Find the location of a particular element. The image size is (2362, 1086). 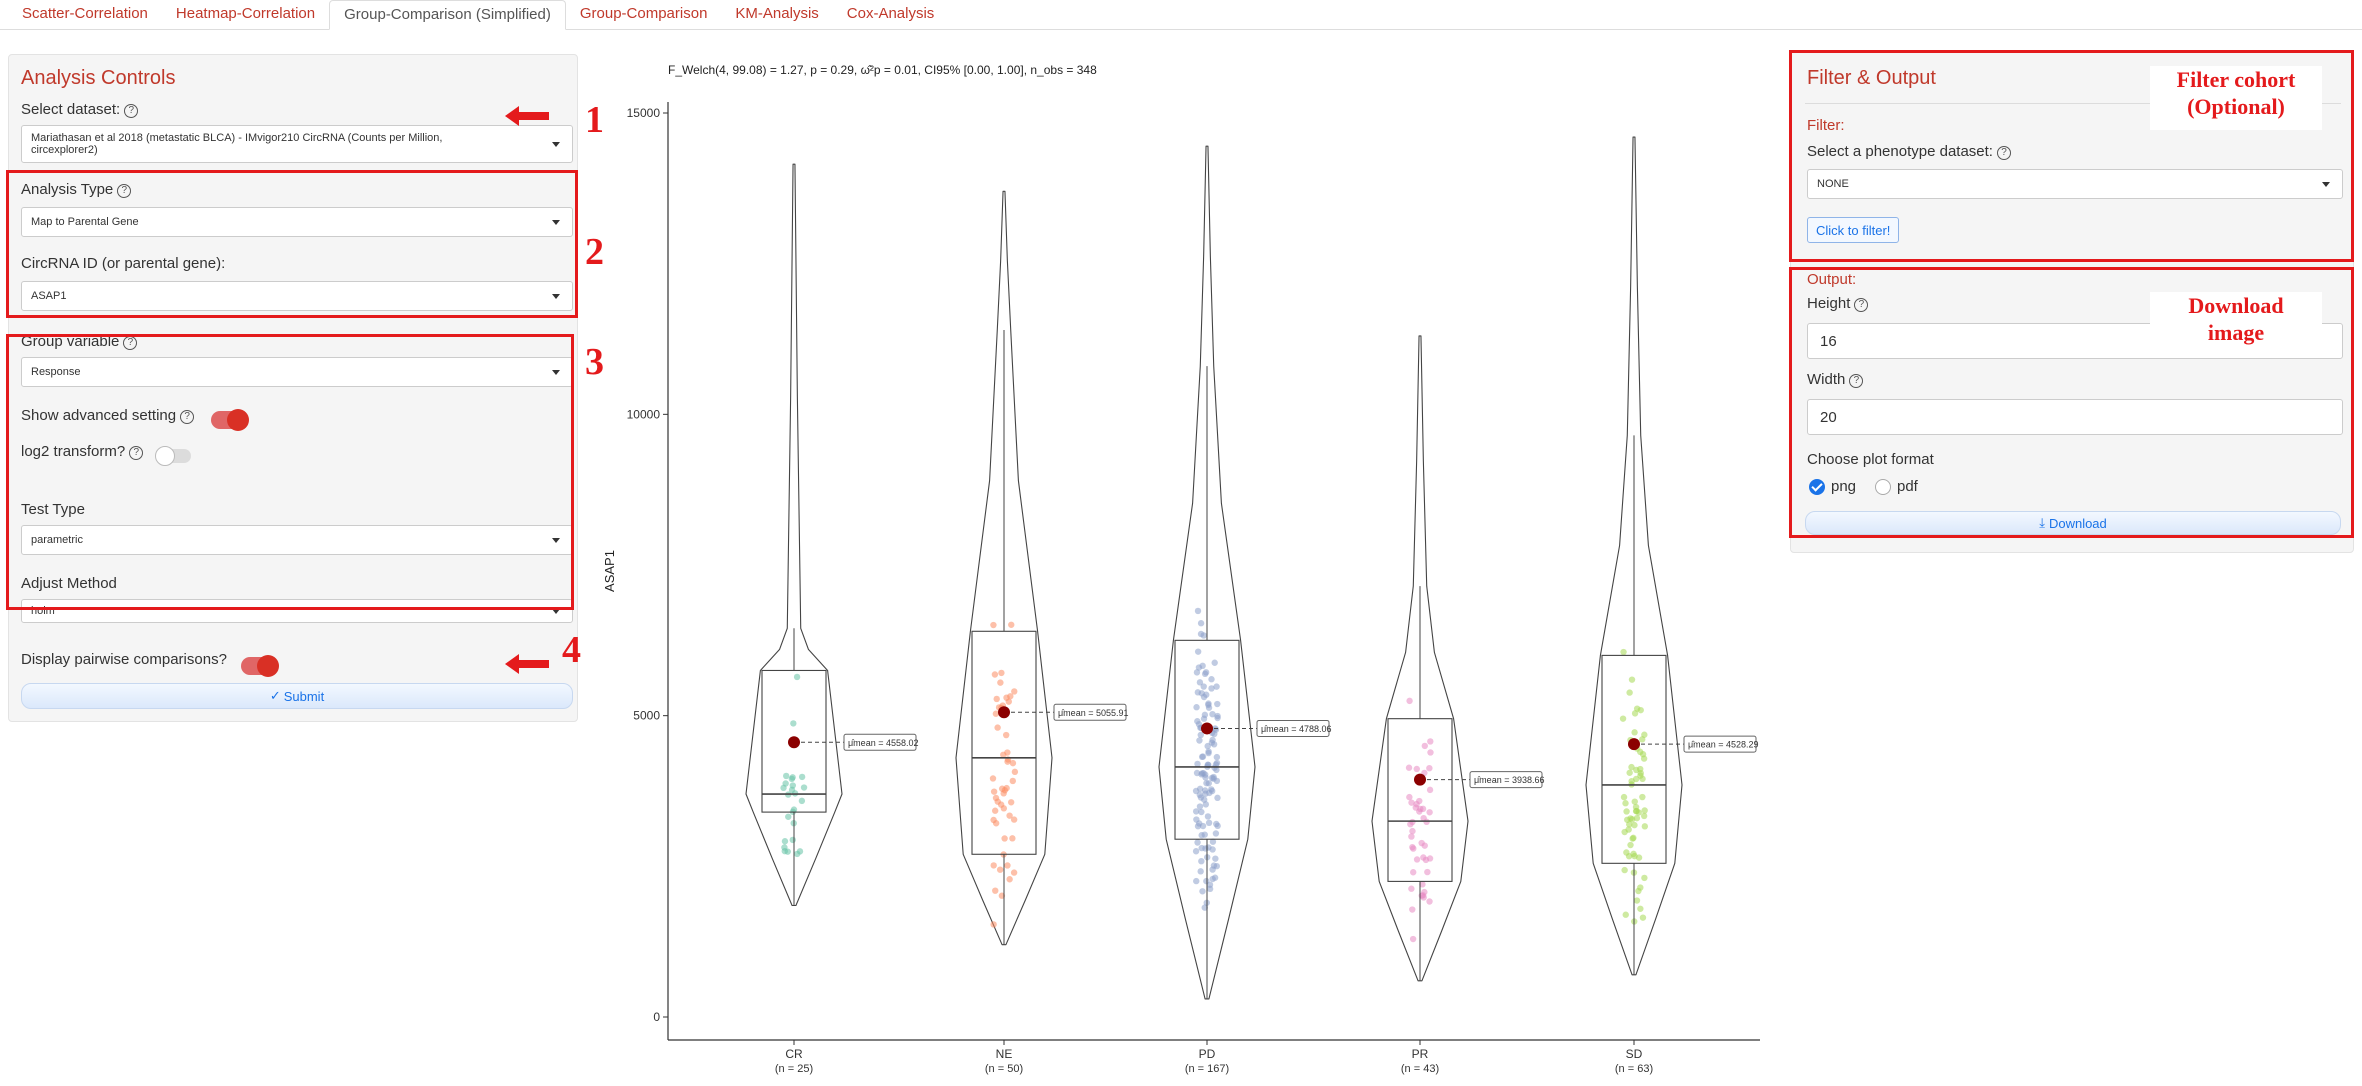

height-label-text: Height is located at coordinates (1829, 303).